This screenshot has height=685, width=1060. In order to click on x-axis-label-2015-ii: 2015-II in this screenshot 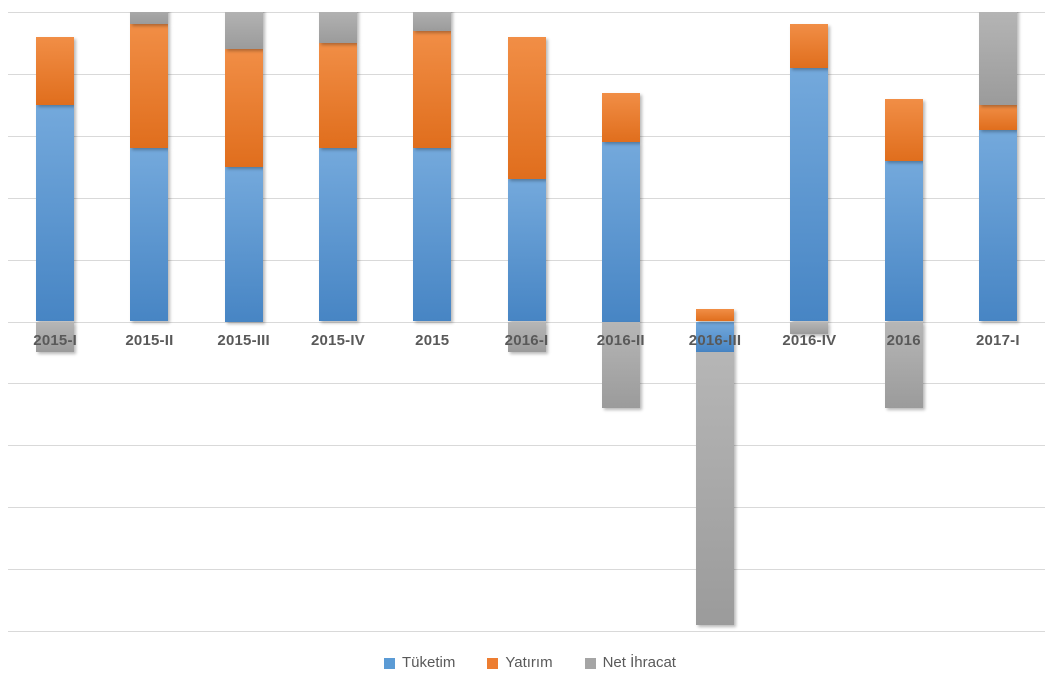, I will do `click(149, 340)`.